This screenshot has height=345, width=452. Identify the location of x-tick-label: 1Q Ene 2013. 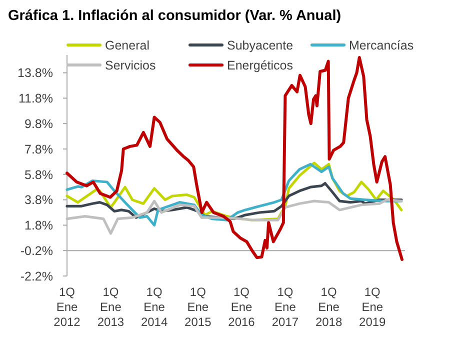
(110, 307).